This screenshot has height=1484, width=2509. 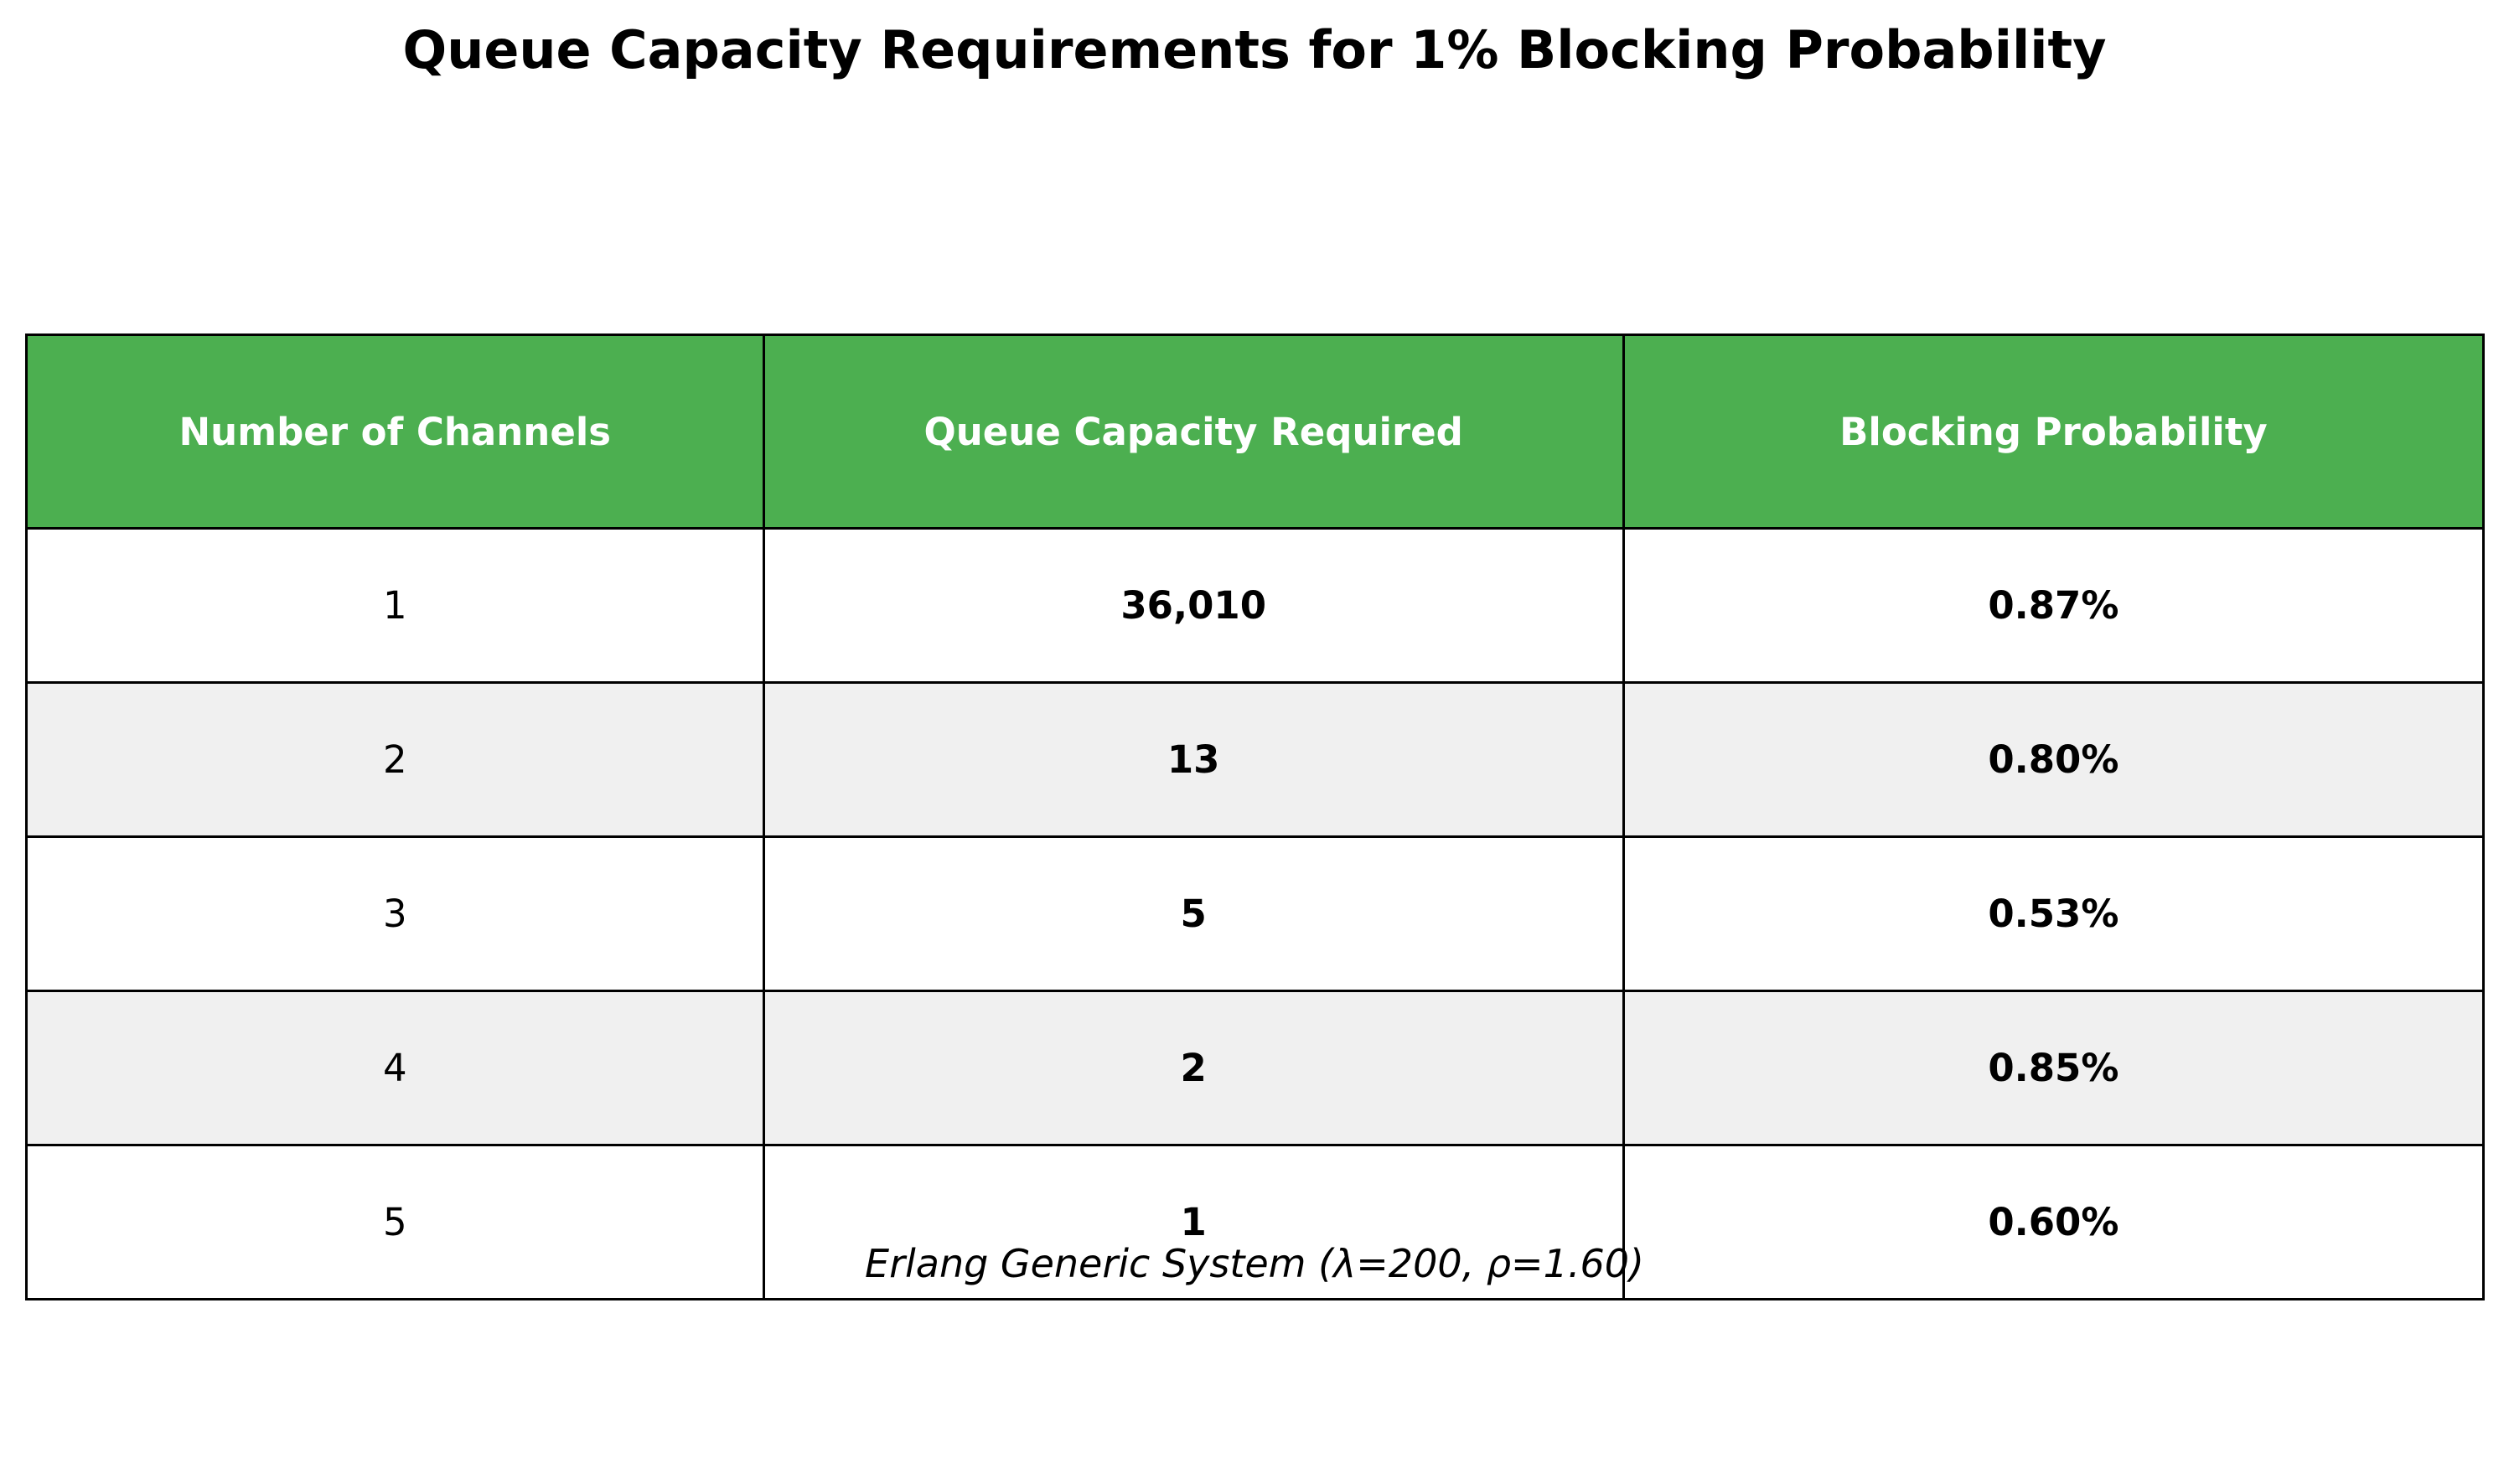 What do you see at coordinates (1193, 605) in the screenshot?
I see `cell-queue-capacity: 36,010` at bounding box center [1193, 605].